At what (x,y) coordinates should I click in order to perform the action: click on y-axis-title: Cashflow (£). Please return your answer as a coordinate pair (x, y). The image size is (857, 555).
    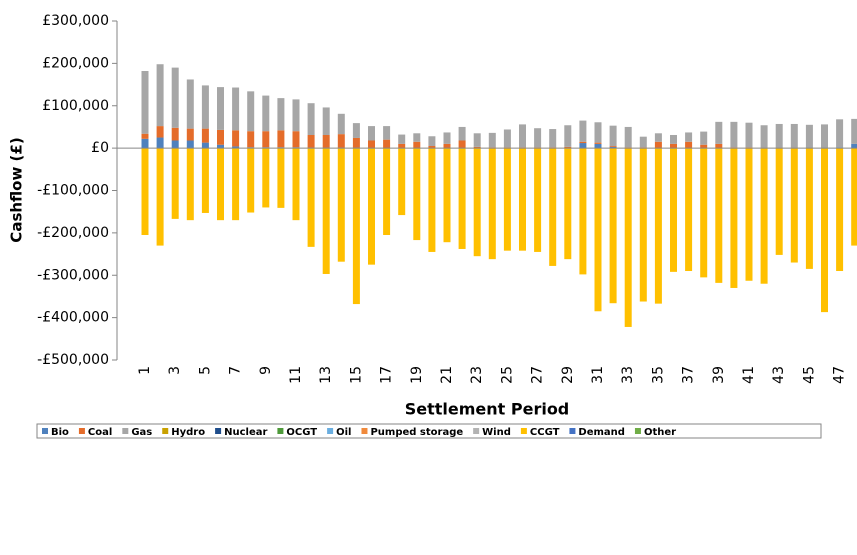
    Looking at the image, I should click on (17, 189).